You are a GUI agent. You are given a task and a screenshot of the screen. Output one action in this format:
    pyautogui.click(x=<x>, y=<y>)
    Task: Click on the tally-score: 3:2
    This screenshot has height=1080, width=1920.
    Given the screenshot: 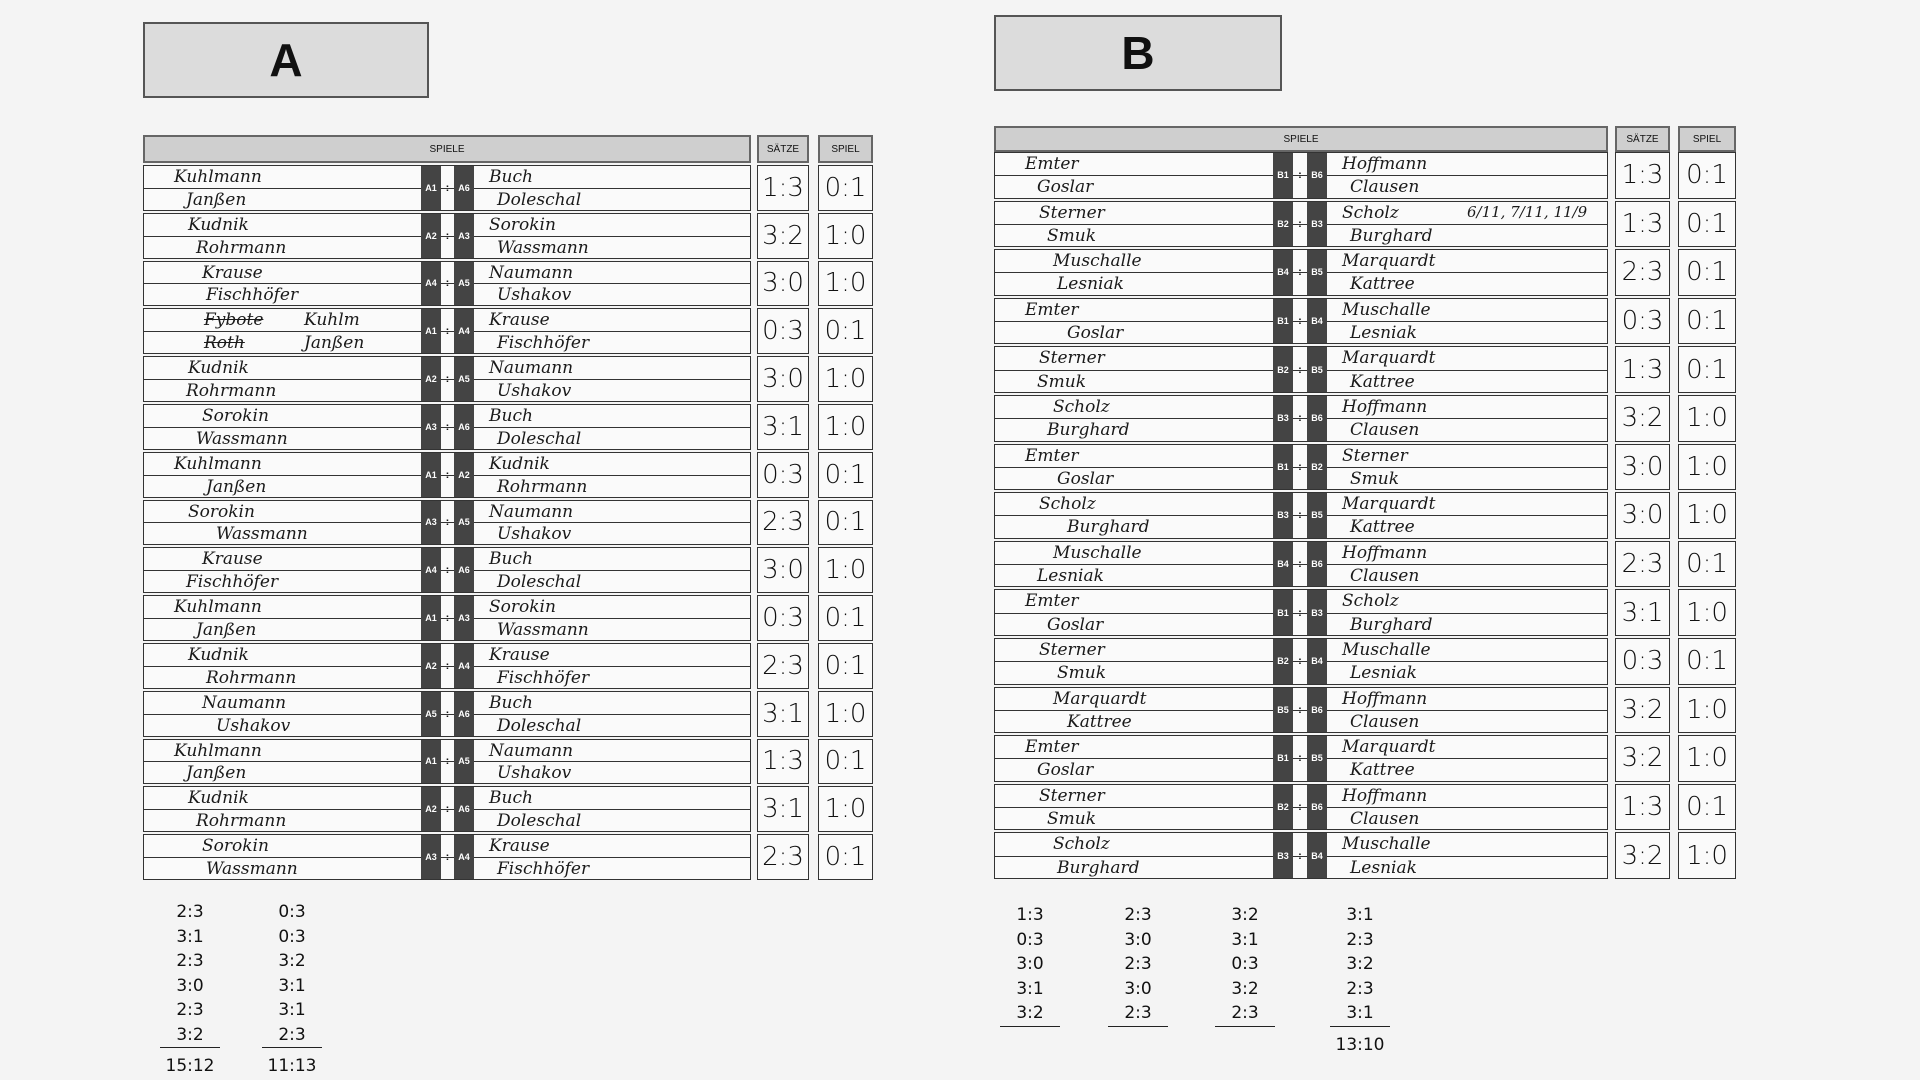 What is the action you would take?
    pyautogui.click(x=190, y=1035)
    